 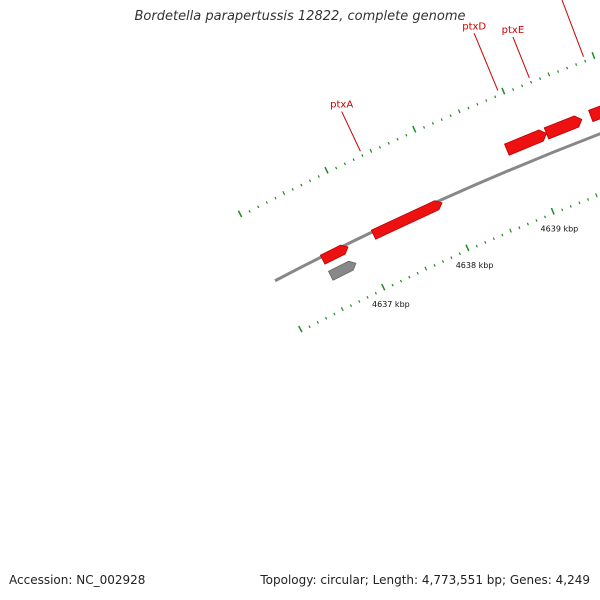 I want to click on backbone-group, so click(x=437, y=207).